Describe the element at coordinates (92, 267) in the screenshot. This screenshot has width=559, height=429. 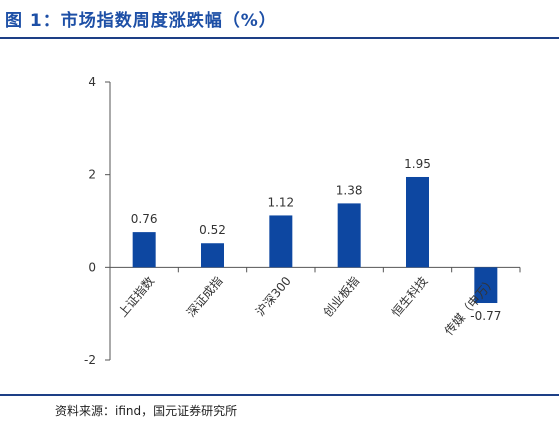
I see `y-tick-label: 0` at that location.